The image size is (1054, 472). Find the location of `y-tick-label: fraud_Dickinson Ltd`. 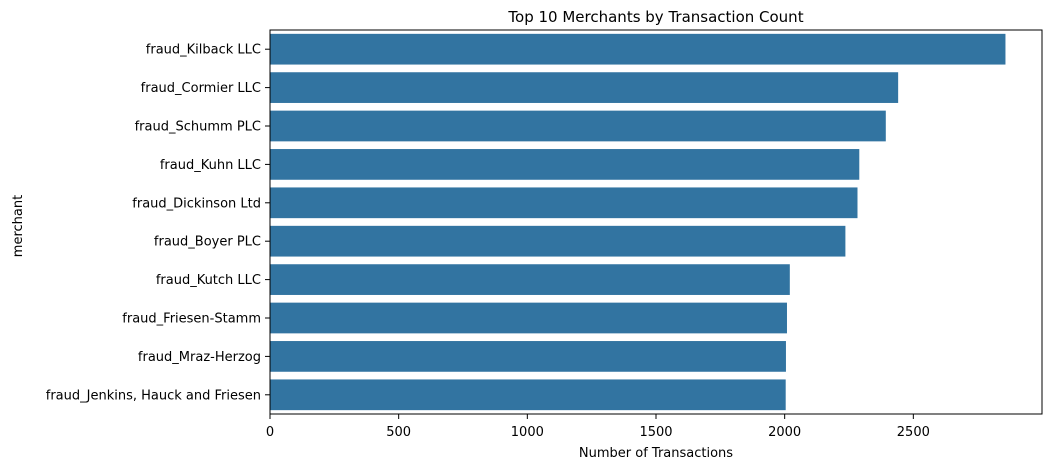

y-tick-label: fraud_Dickinson Ltd is located at coordinates (196, 203).